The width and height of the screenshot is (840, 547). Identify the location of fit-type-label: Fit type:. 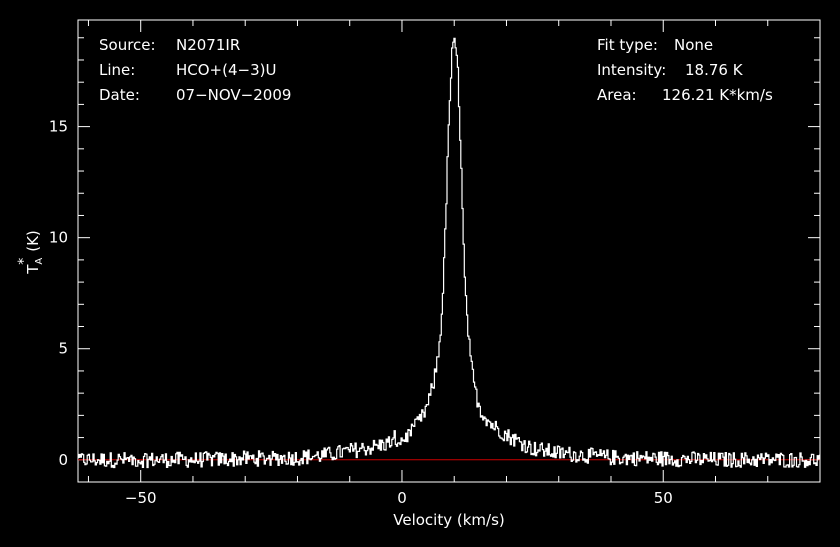
(627, 45).